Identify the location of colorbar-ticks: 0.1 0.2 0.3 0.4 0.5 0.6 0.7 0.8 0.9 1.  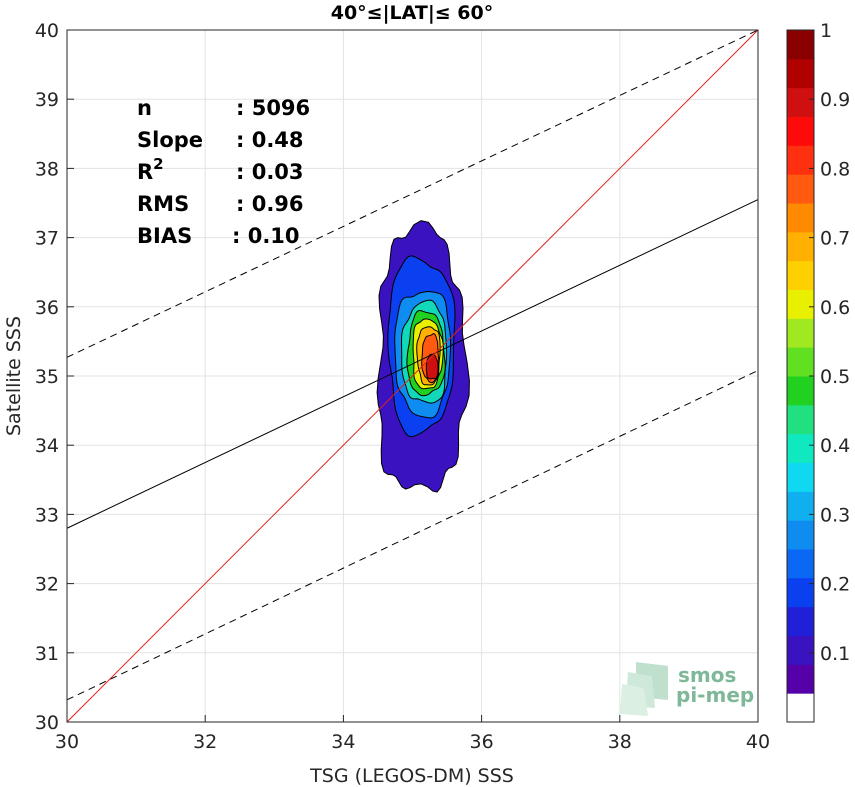
(829, 342).